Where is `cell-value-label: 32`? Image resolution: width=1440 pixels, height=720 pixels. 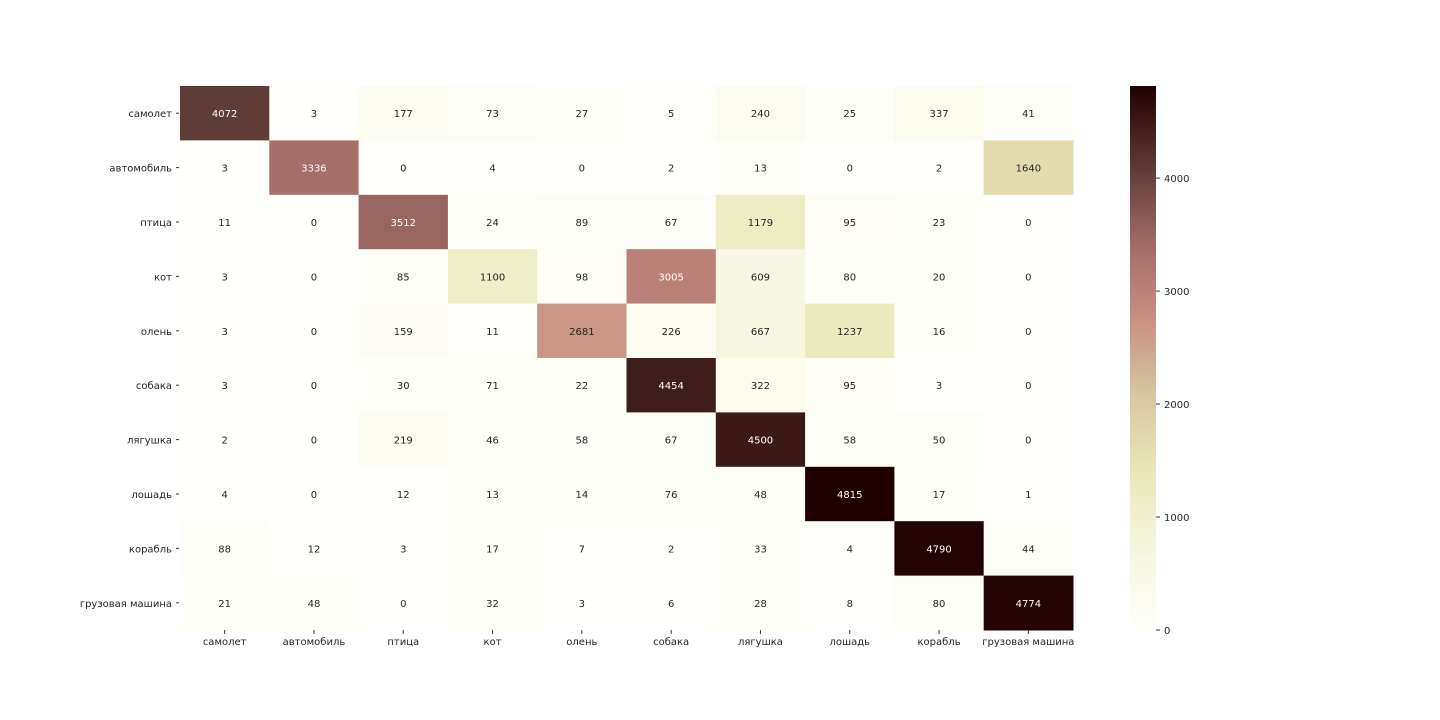
cell-value-label: 32 is located at coordinates (492, 604).